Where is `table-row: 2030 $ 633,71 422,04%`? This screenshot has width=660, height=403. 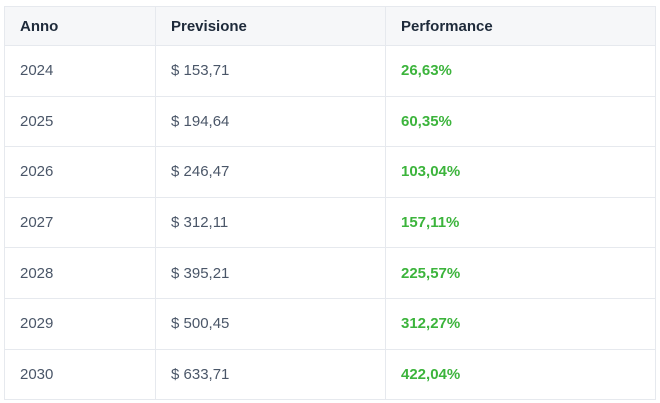 table-row: 2030 $ 633,71 422,04% is located at coordinates (330, 374).